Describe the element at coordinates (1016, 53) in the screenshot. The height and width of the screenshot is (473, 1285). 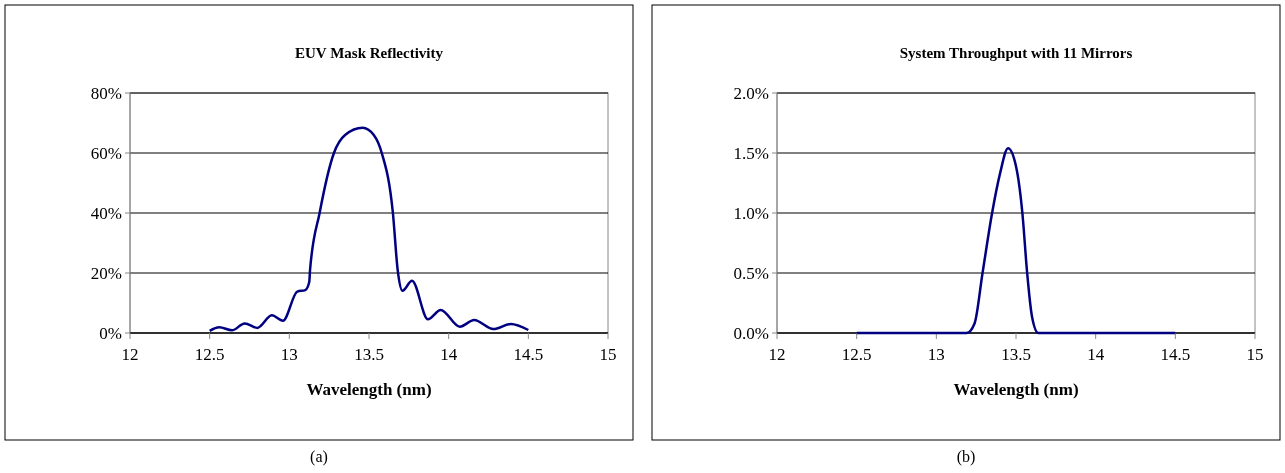
I see `chart-title: System Throughput with 11 Mirrors` at that location.